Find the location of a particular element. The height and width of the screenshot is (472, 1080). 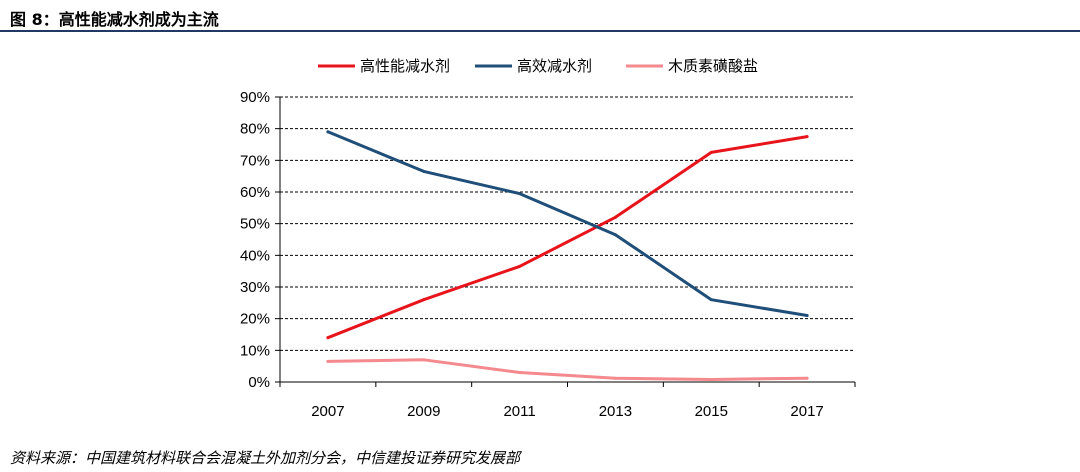

y-tick-label: 90% is located at coordinates (255, 97).